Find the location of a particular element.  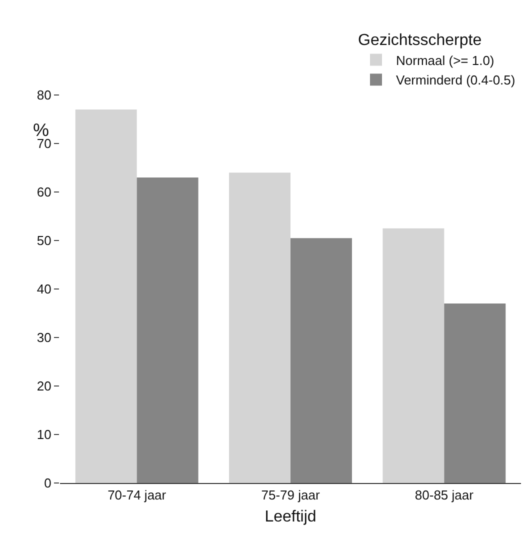

x-tick-label: 70-74 jaar is located at coordinates (137, 495).